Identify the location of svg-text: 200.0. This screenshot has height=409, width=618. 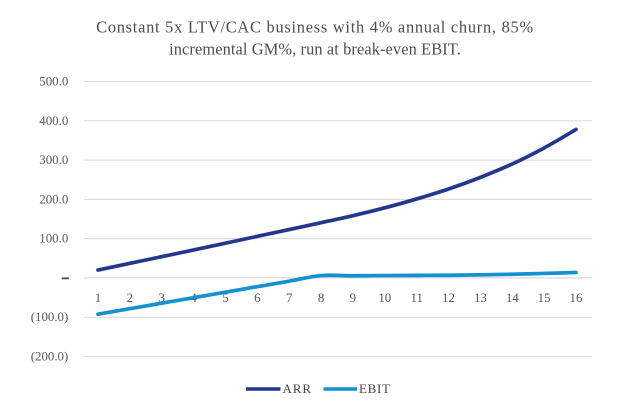
(53, 199).